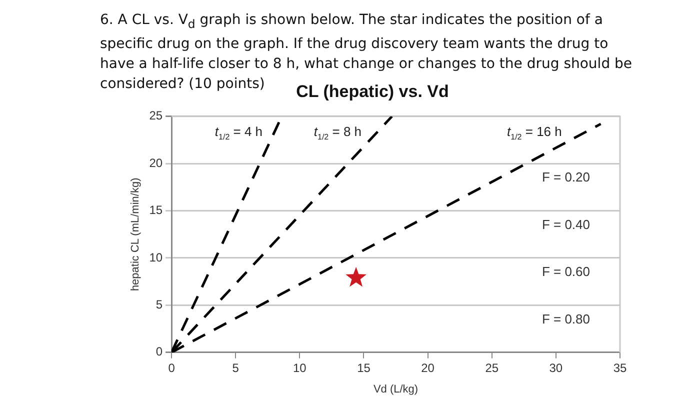 Image resolution: width=700 pixels, height=400 pixels. I want to click on x-axis-title: Vd (L/kg), so click(395, 389).